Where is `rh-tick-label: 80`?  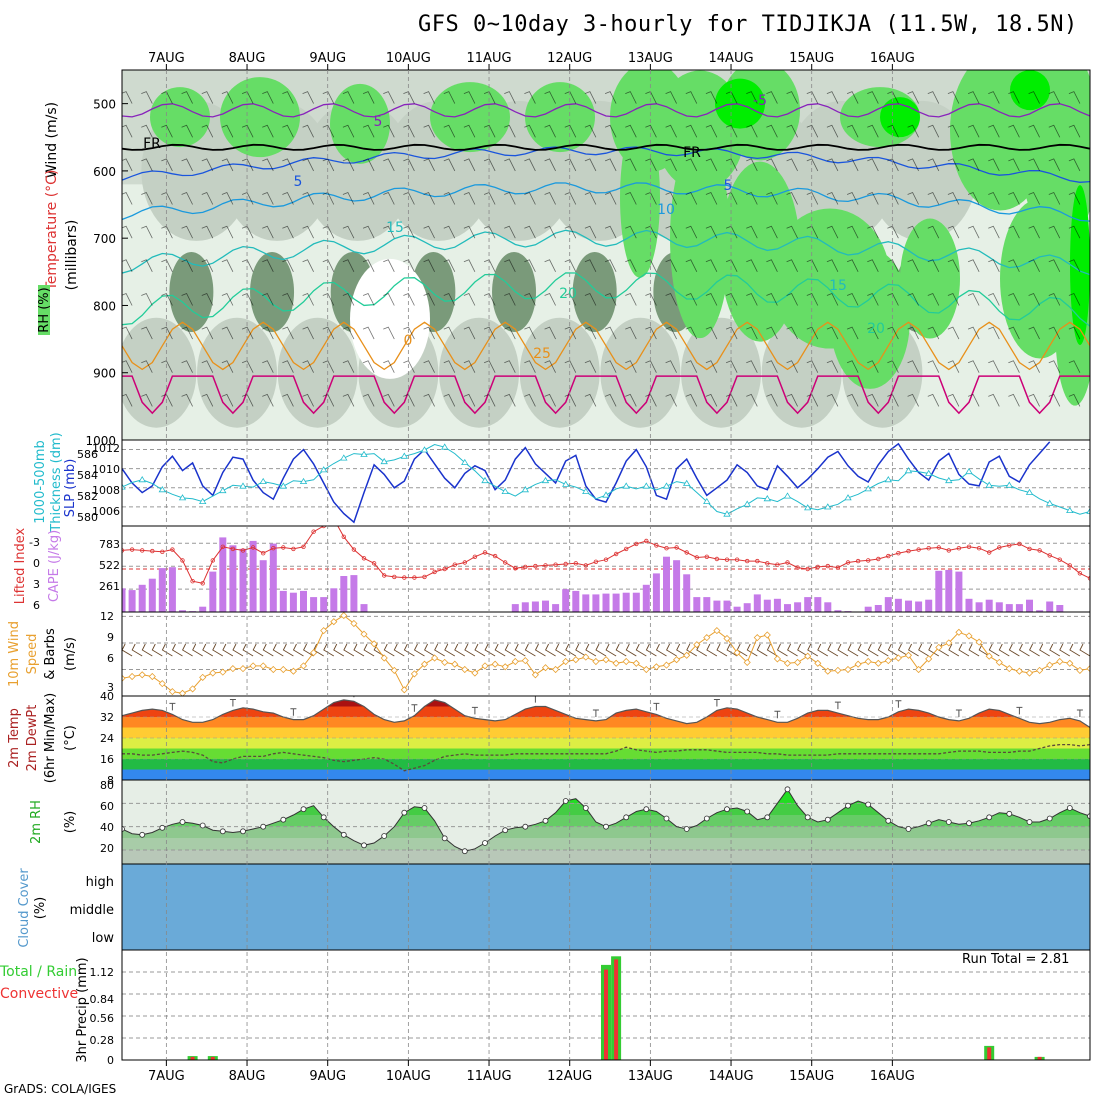
rh-tick-label: 80 is located at coordinates (107, 785).